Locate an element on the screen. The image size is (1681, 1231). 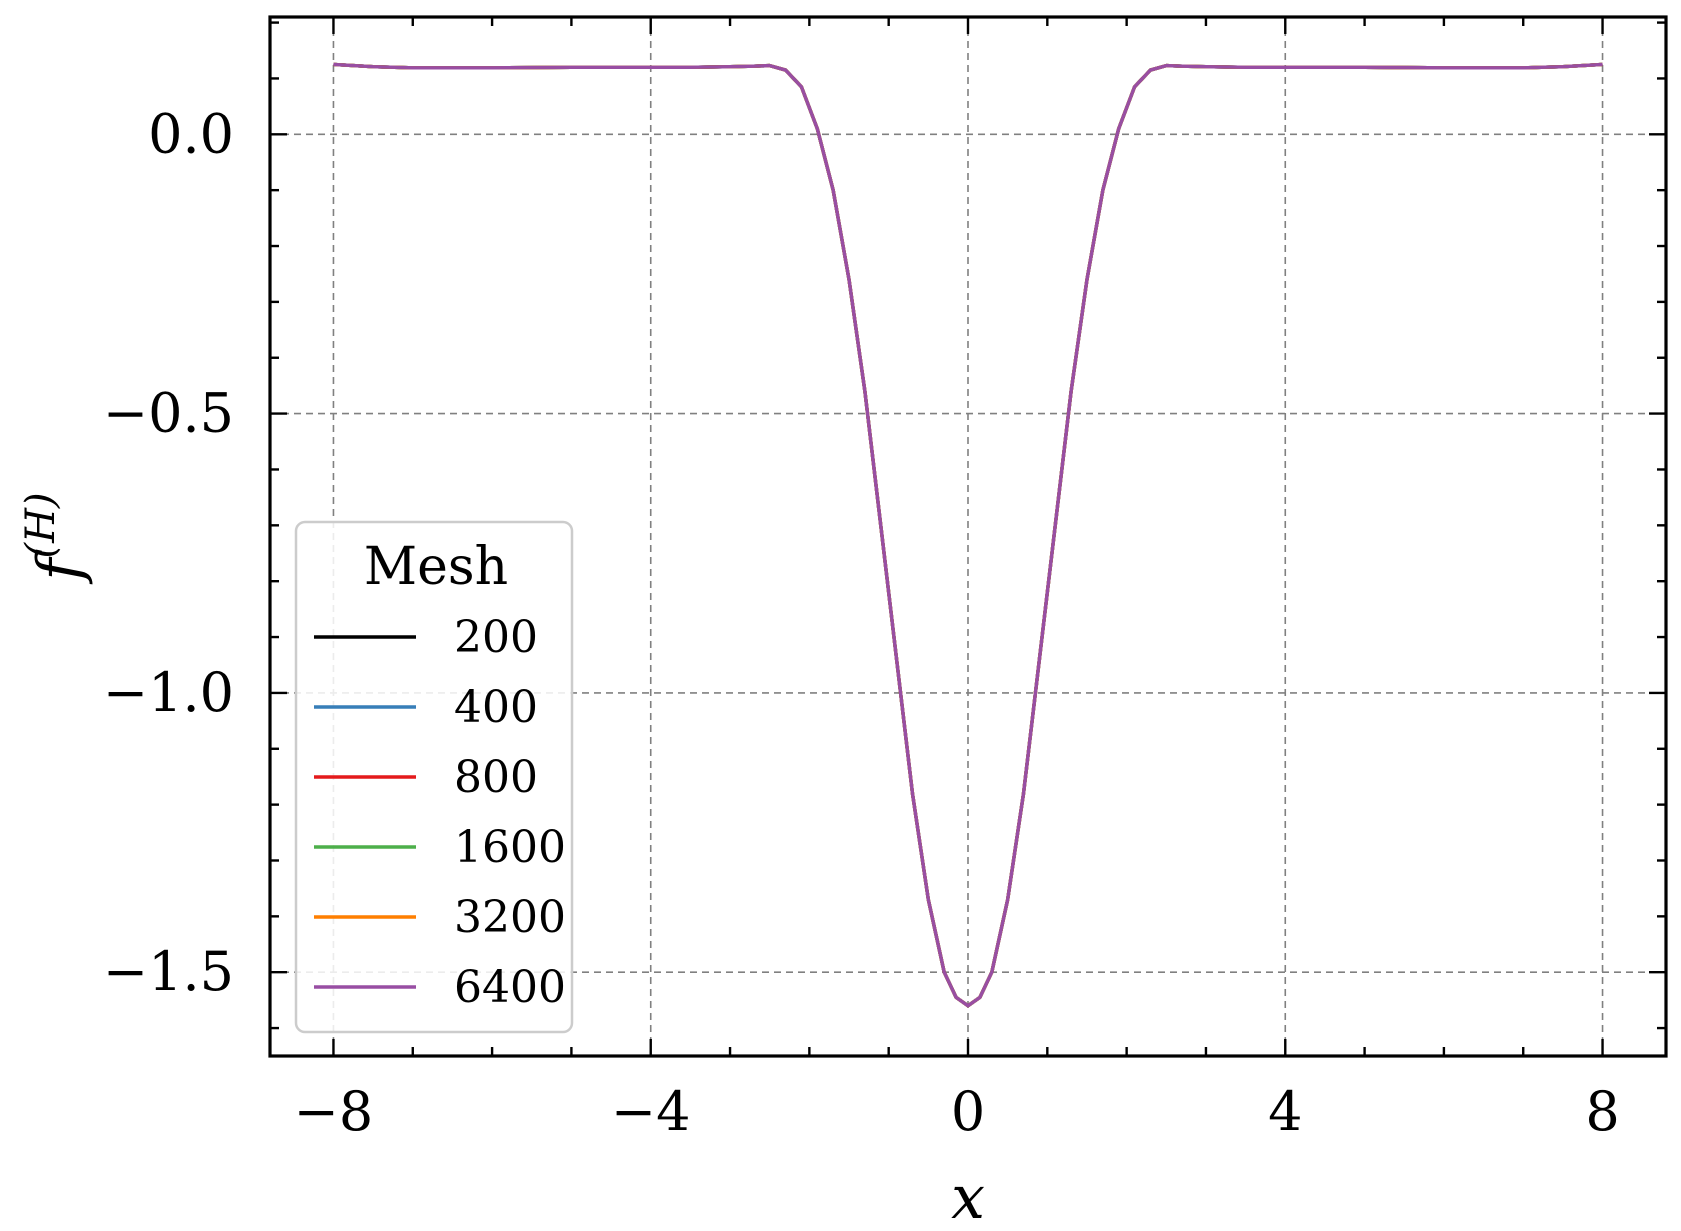
legend-entry: 800 is located at coordinates (426, 777).